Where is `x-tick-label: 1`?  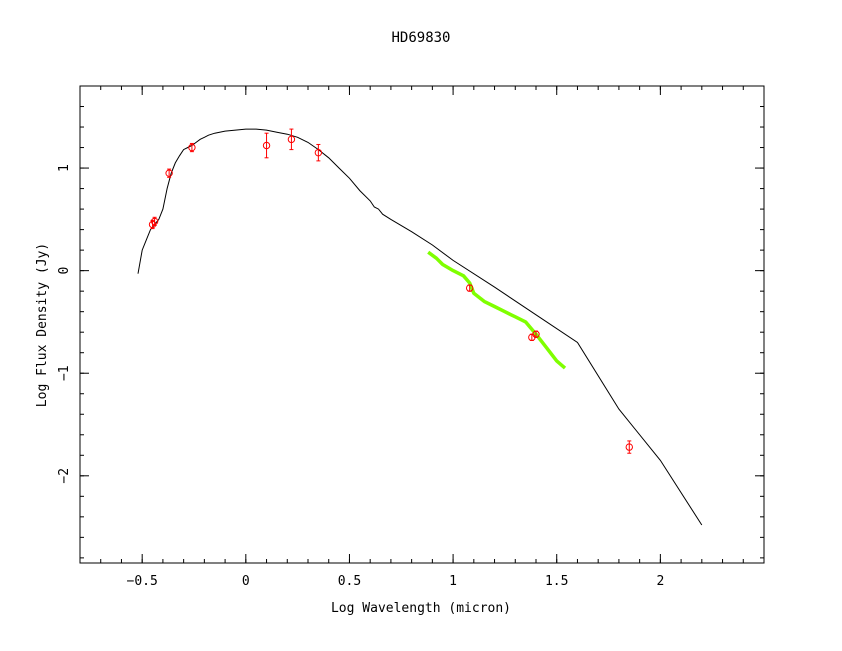 x-tick-label: 1 is located at coordinates (453, 581).